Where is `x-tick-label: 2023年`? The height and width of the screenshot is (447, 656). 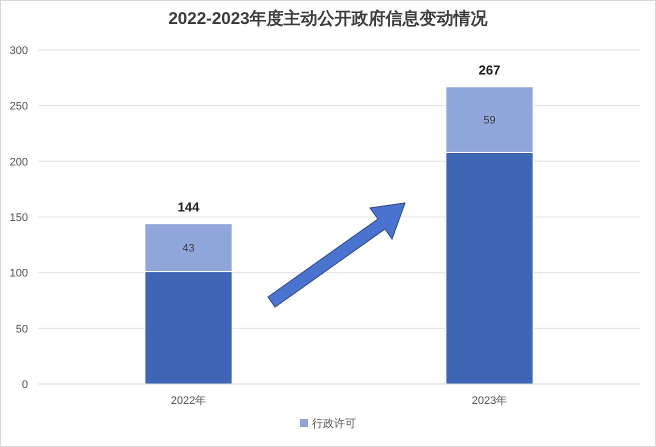
x-tick-label: 2023年 is located at coordinates (490, 401).